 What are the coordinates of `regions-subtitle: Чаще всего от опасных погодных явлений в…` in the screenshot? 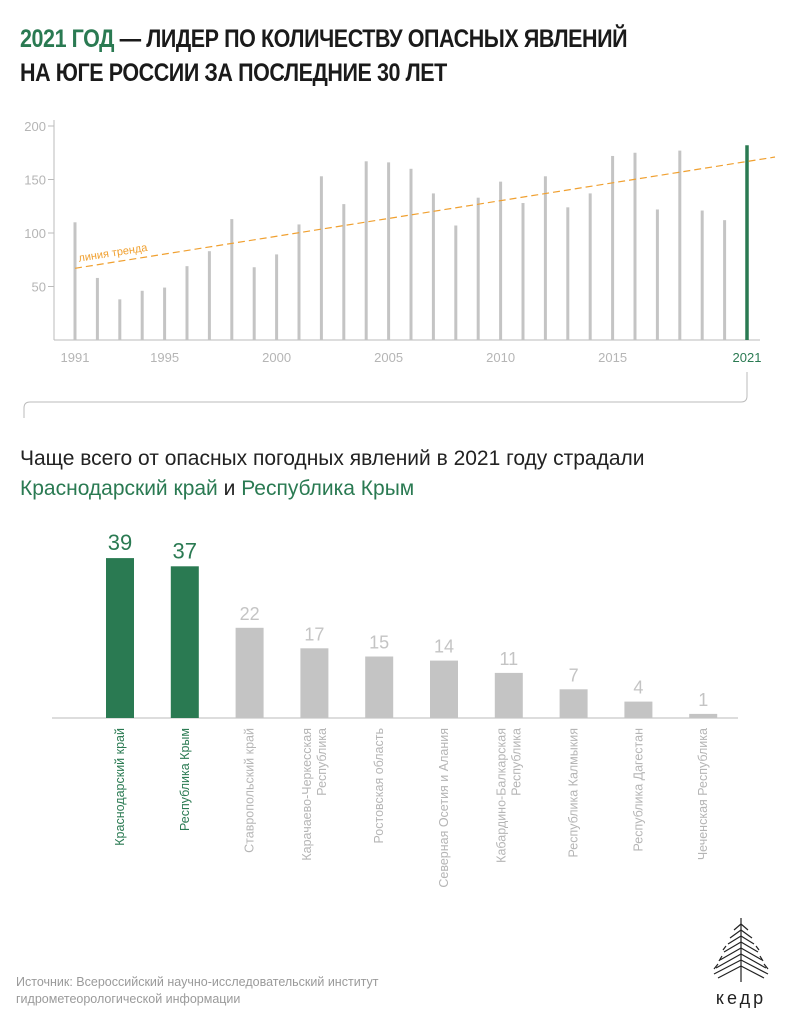 It's located at (390, 474).